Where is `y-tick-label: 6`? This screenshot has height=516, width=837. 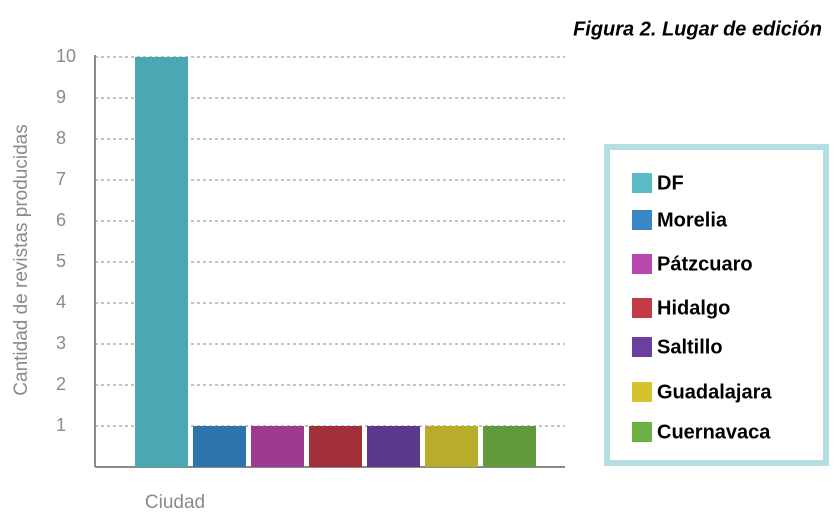
y-tick-label: 6 is located at coordinates (61, 220).